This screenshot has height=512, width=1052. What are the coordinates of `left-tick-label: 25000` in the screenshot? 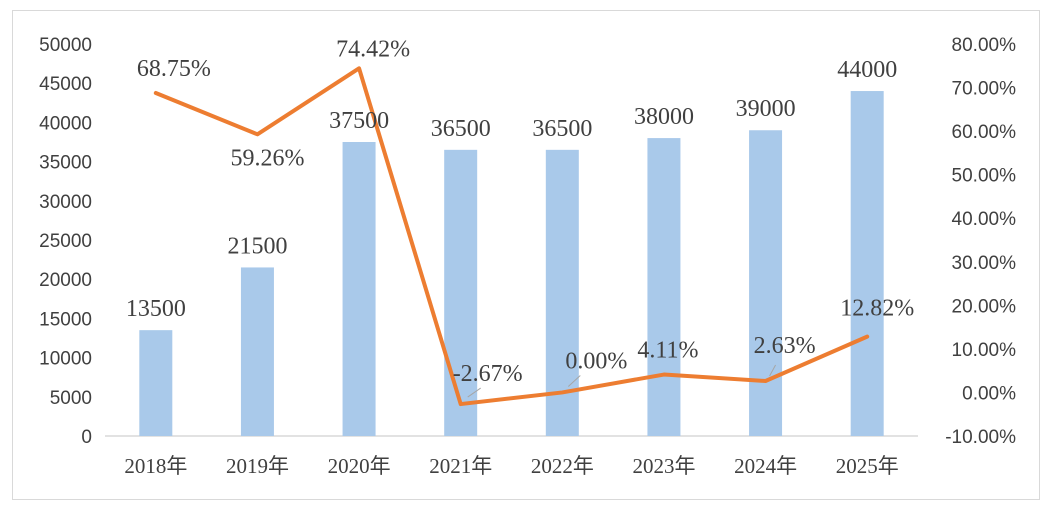 It's located at (65, 241).